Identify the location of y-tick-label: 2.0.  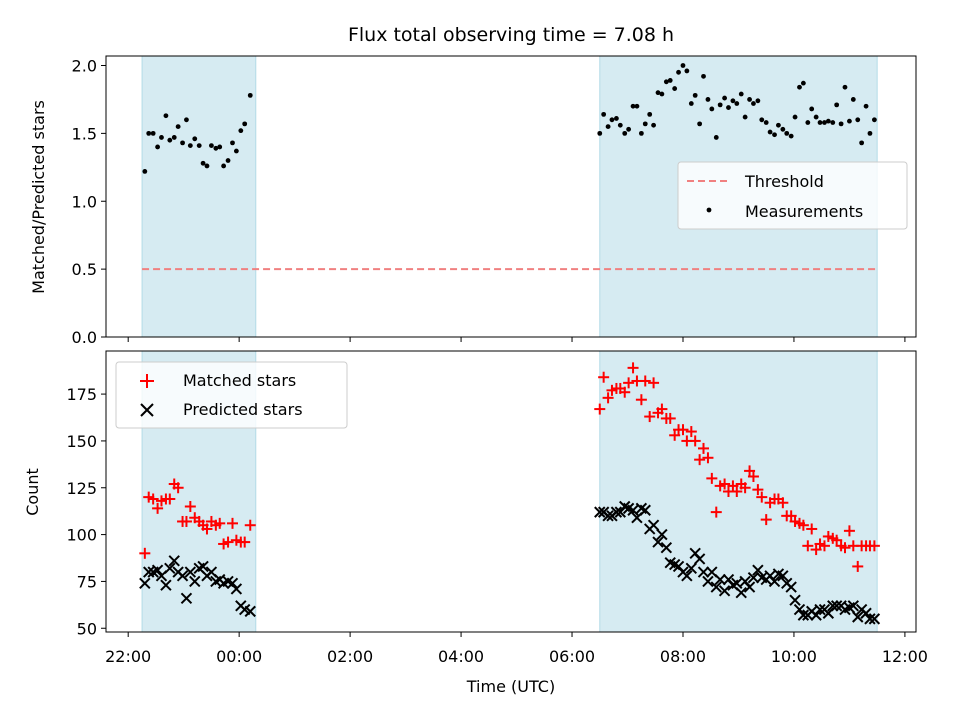
(84, 66).